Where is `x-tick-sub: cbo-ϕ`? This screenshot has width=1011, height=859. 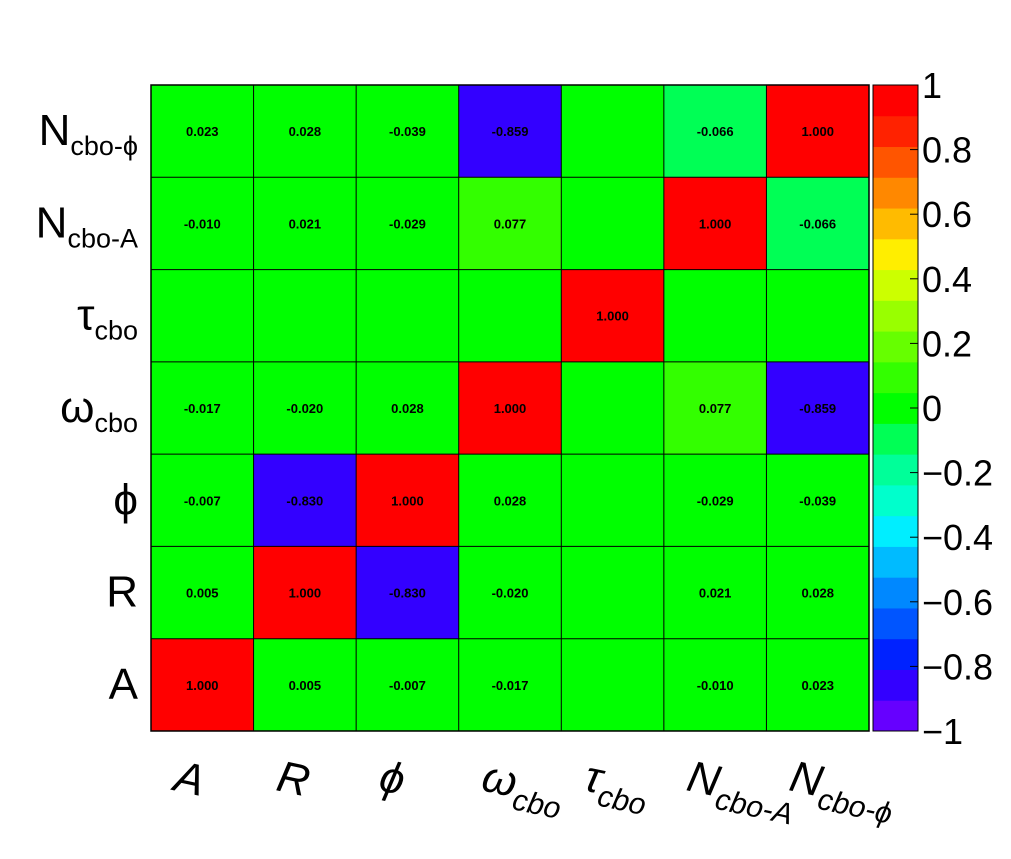
x-tick-sub: cbo-ϕ is located at coordinates (855, 807).